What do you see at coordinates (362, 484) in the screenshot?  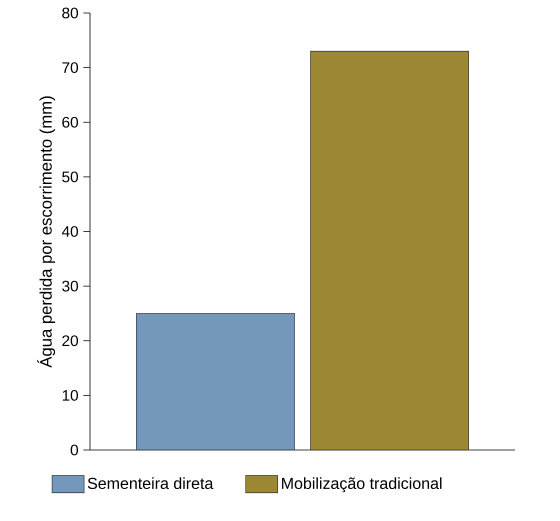 I see `legend-label: Mobilização tradicional` at bounding box center [362, 484].